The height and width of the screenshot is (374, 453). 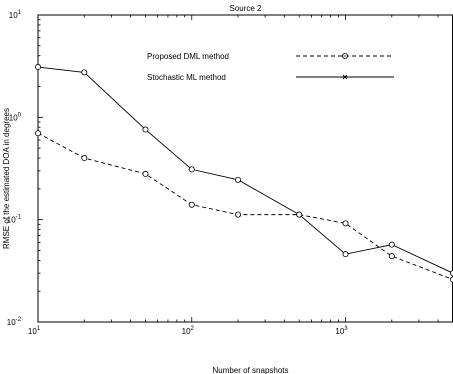 I want to click on y-tick-label: 10⁻¹, so click(x=14, y=220).